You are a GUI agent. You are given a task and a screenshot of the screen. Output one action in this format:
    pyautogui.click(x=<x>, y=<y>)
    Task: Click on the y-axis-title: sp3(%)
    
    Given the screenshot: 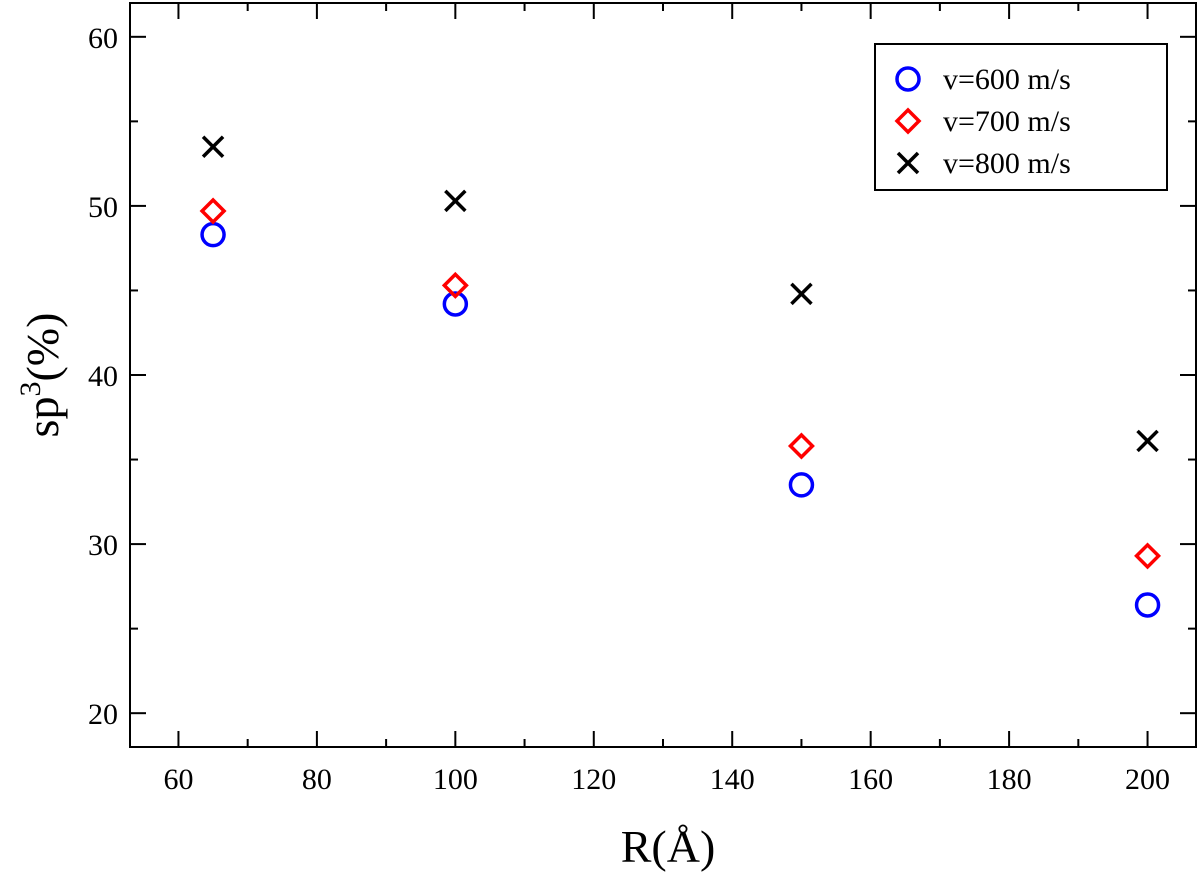 What is the action you would take?
    pyautogui.click(x=41, y=375)
    